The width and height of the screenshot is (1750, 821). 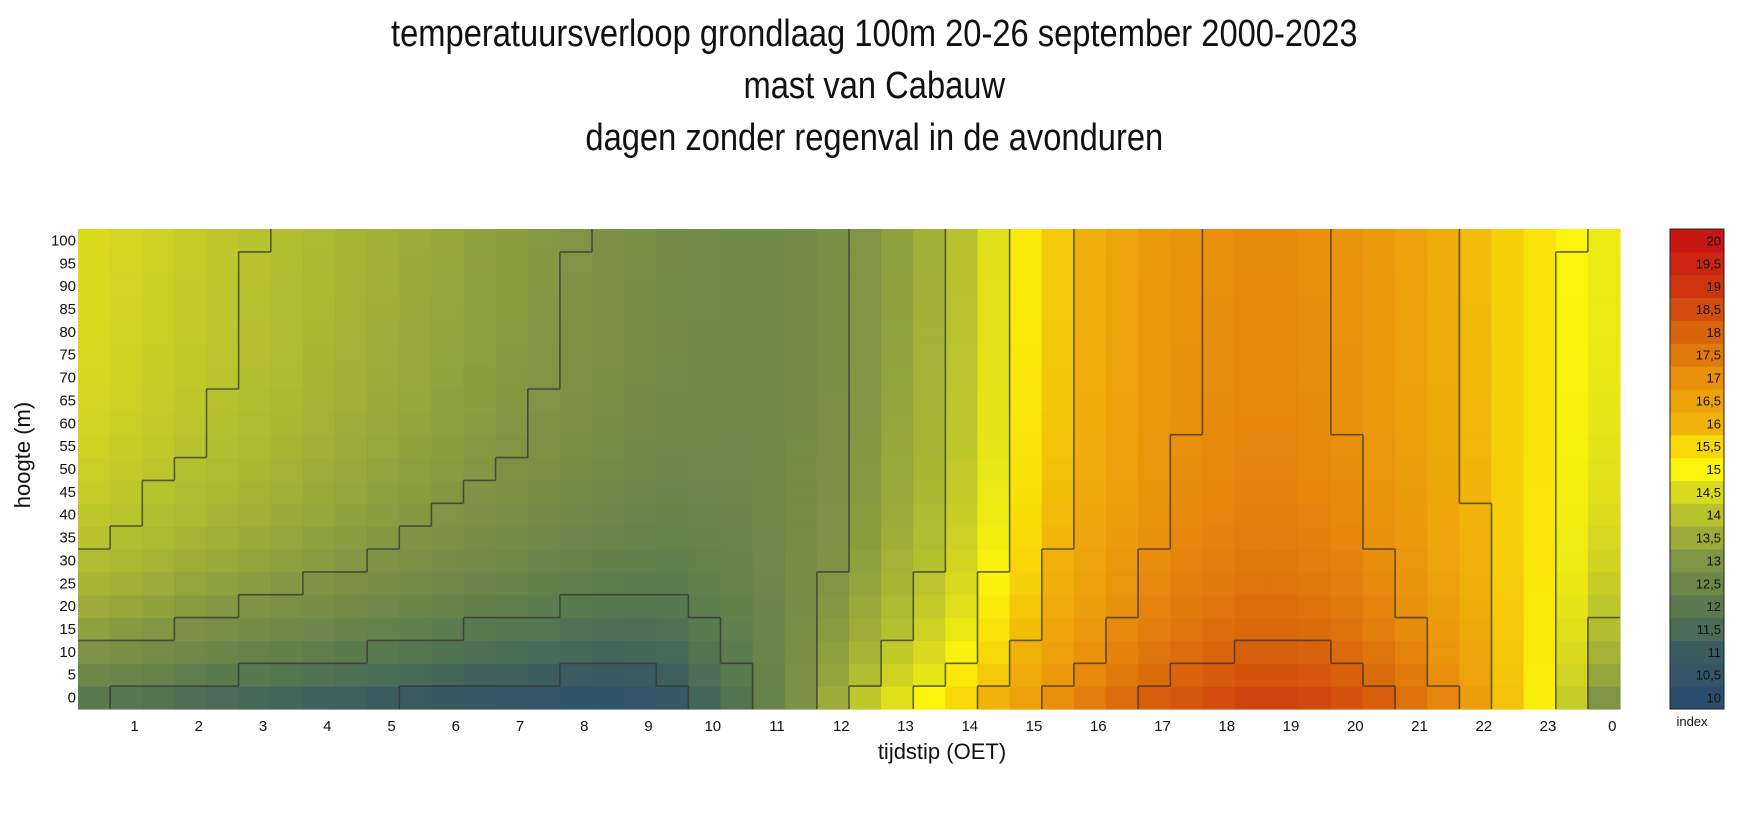 What do you see at coordinates (942, 751) in the screenshot?
I see `x-axis-label: tijdstip (OET)` at bounding box center [942, 751].